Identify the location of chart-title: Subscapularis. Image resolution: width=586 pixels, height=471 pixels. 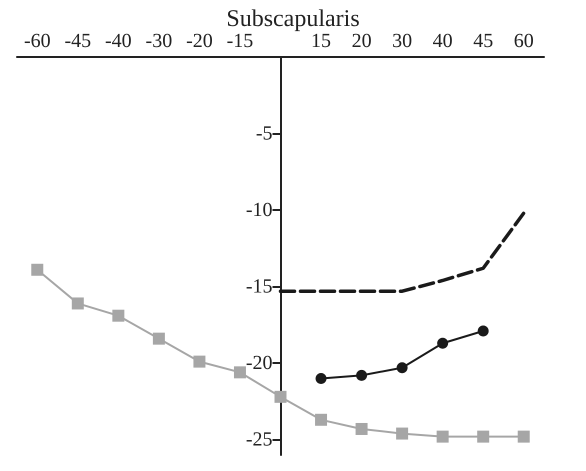
(293, 19).